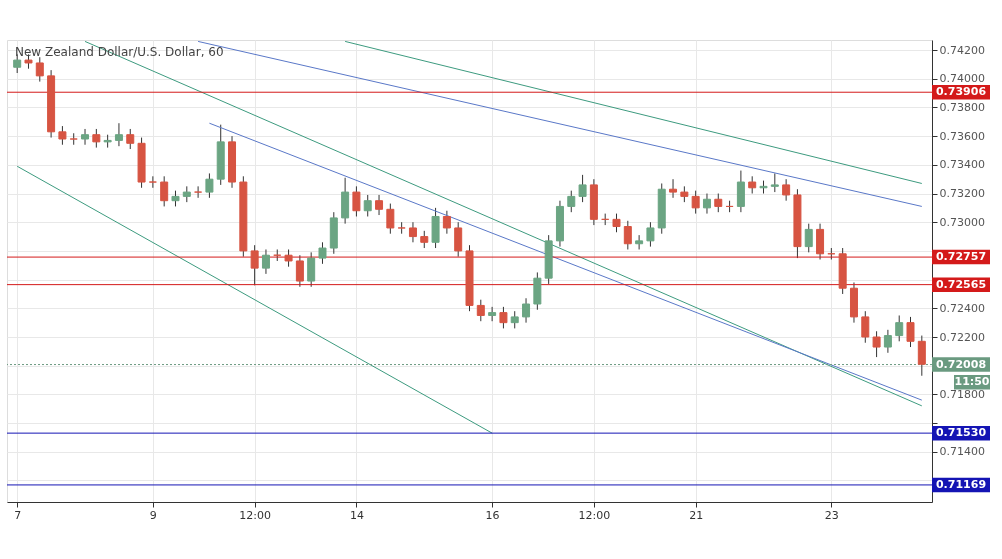 The width and height of the screenshot is (1002, 559). What do you see at coordinates (356, 515) in the screenshot?
I see `x-tick-label: 14` at bounding box center [356, 515].